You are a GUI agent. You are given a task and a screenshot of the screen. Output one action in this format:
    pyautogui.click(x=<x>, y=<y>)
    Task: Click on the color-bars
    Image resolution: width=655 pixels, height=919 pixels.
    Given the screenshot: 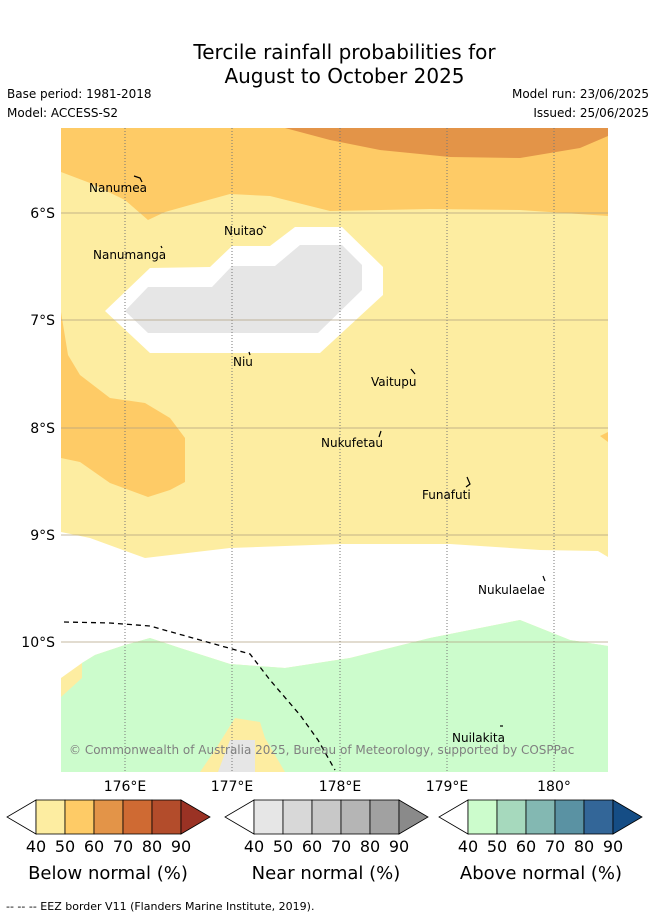 What is the action you would take?
    pyautogui.click(x=324, y=817)
    